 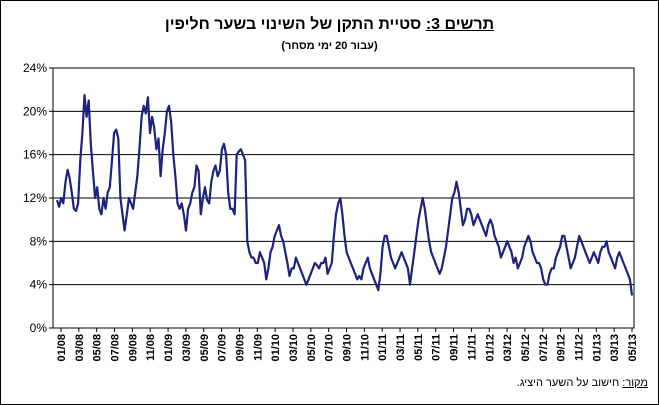 What do you see at coordinates (294, 348) in the screenshot?
I see `x-tick-label: 03/10` at bounding box center [294, 348].